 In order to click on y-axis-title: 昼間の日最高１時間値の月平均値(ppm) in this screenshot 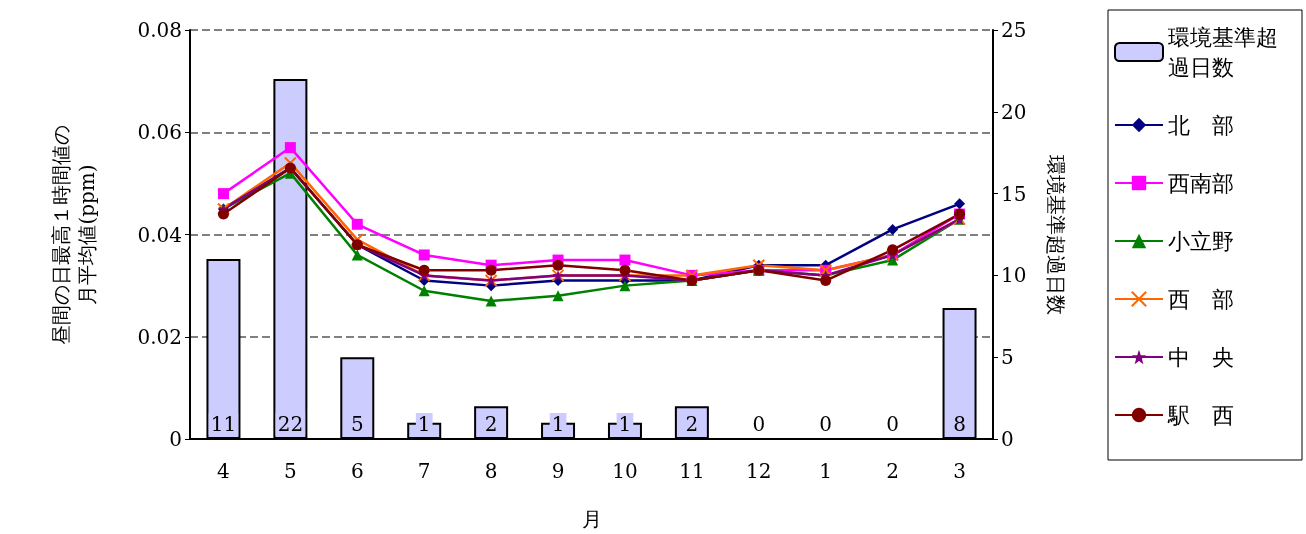, I will do `click(74, 234)`.